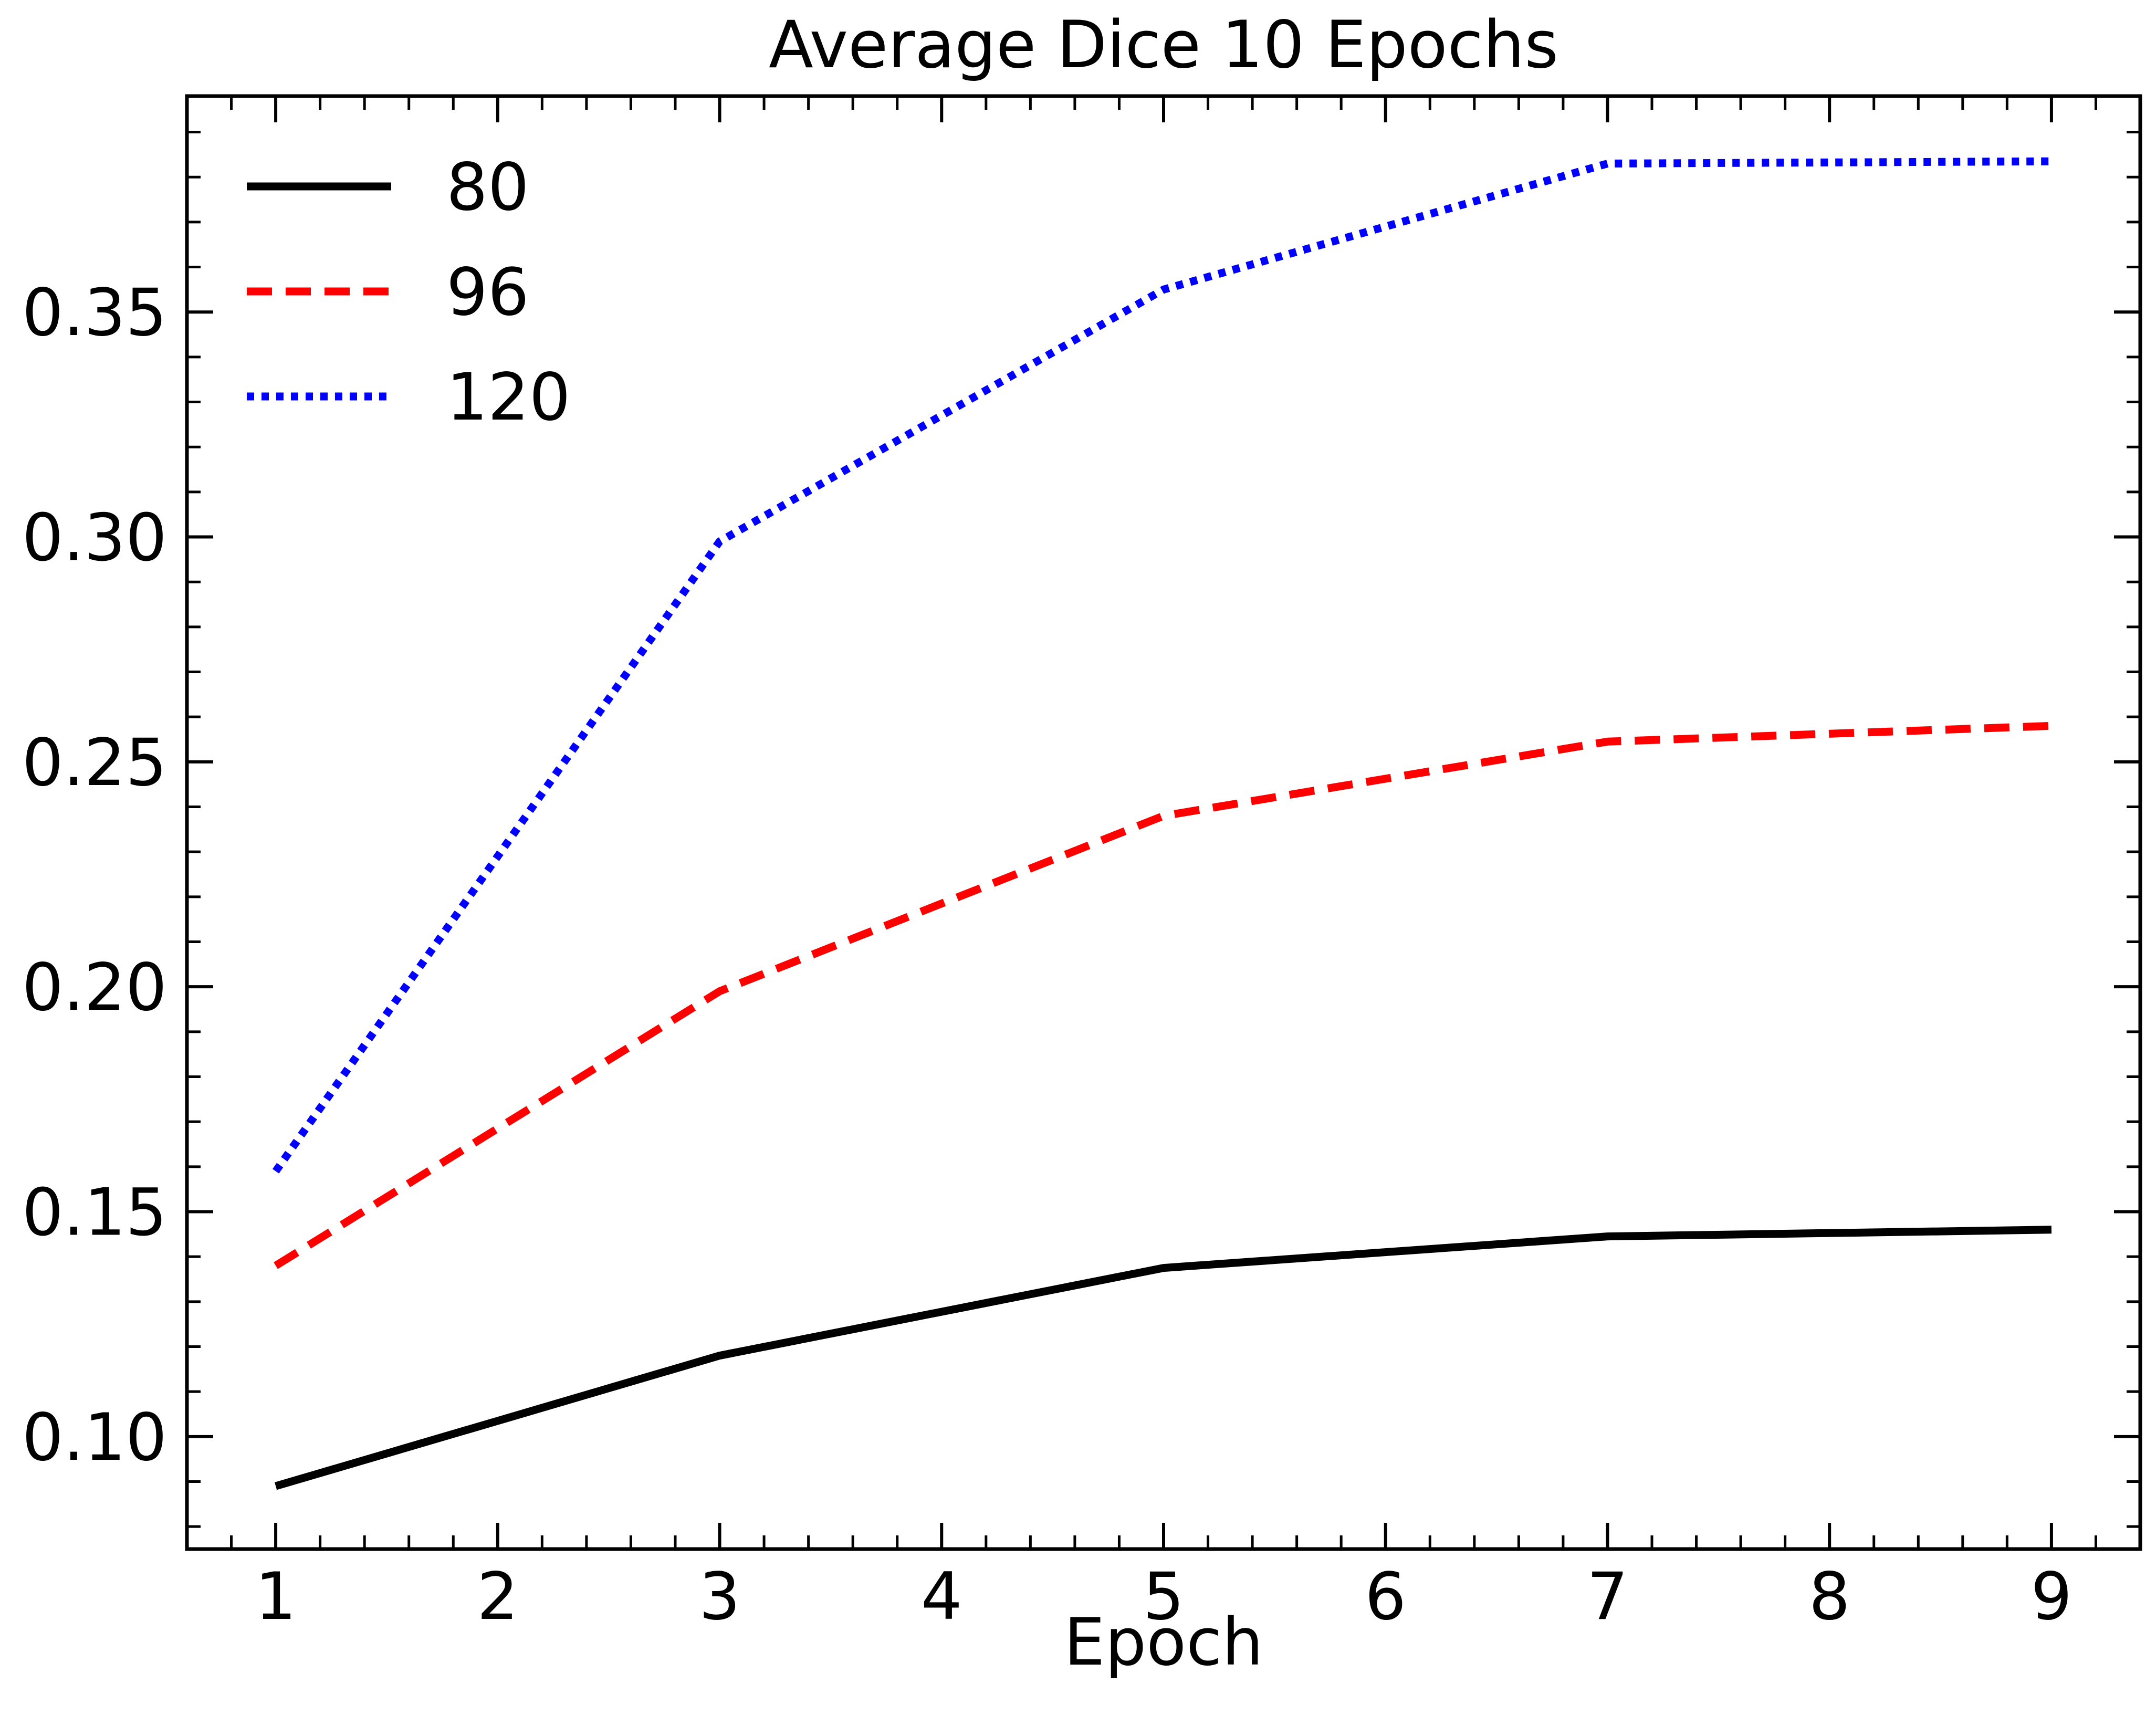  Describe the element at coordinates (94, 313) in the screenshot. I see `y-tick-label: 0.35` at that location.